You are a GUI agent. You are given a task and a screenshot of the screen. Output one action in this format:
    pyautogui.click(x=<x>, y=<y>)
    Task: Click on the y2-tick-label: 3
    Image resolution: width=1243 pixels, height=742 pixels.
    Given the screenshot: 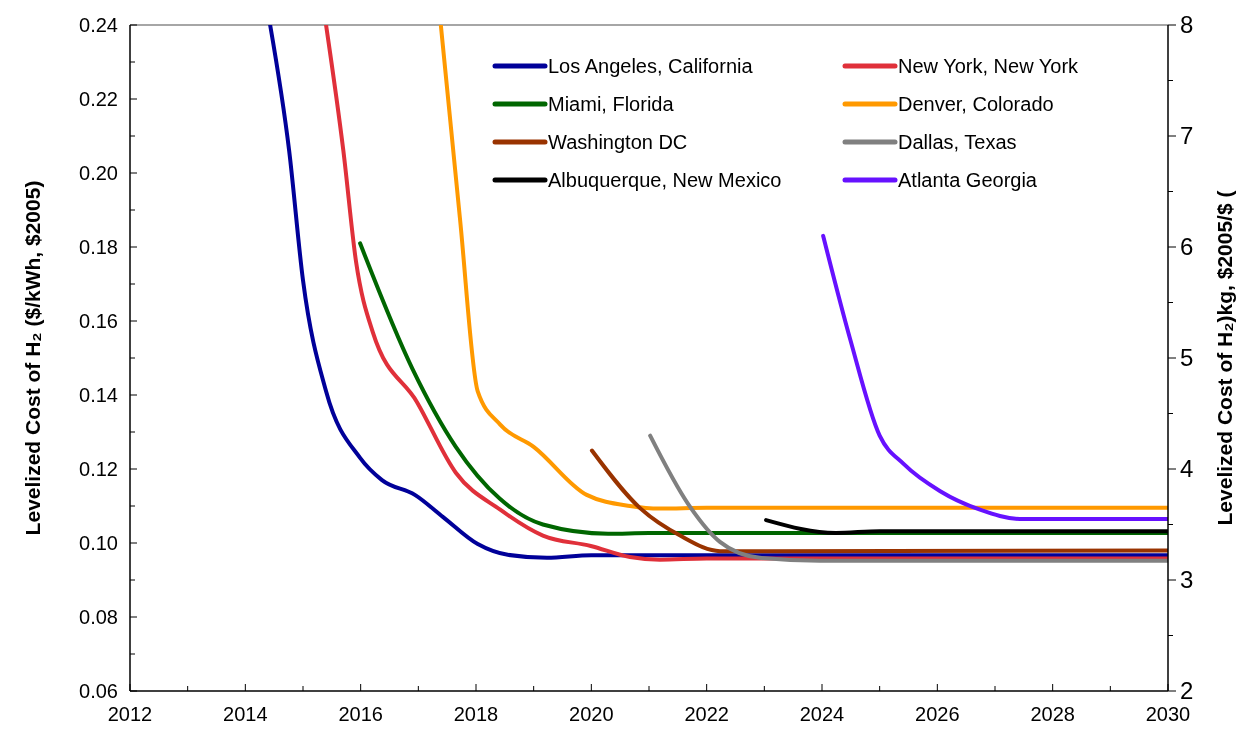 What is the action you would take?
    pyautogui.click(x=1187, y=579)
    